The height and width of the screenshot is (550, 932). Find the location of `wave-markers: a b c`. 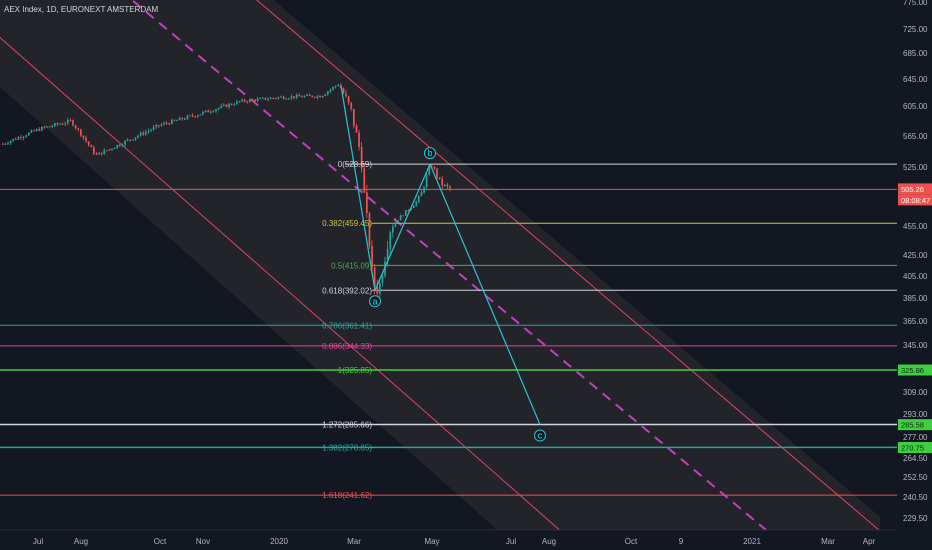

wave-markers: a b c is located at coordinates (457, 294).